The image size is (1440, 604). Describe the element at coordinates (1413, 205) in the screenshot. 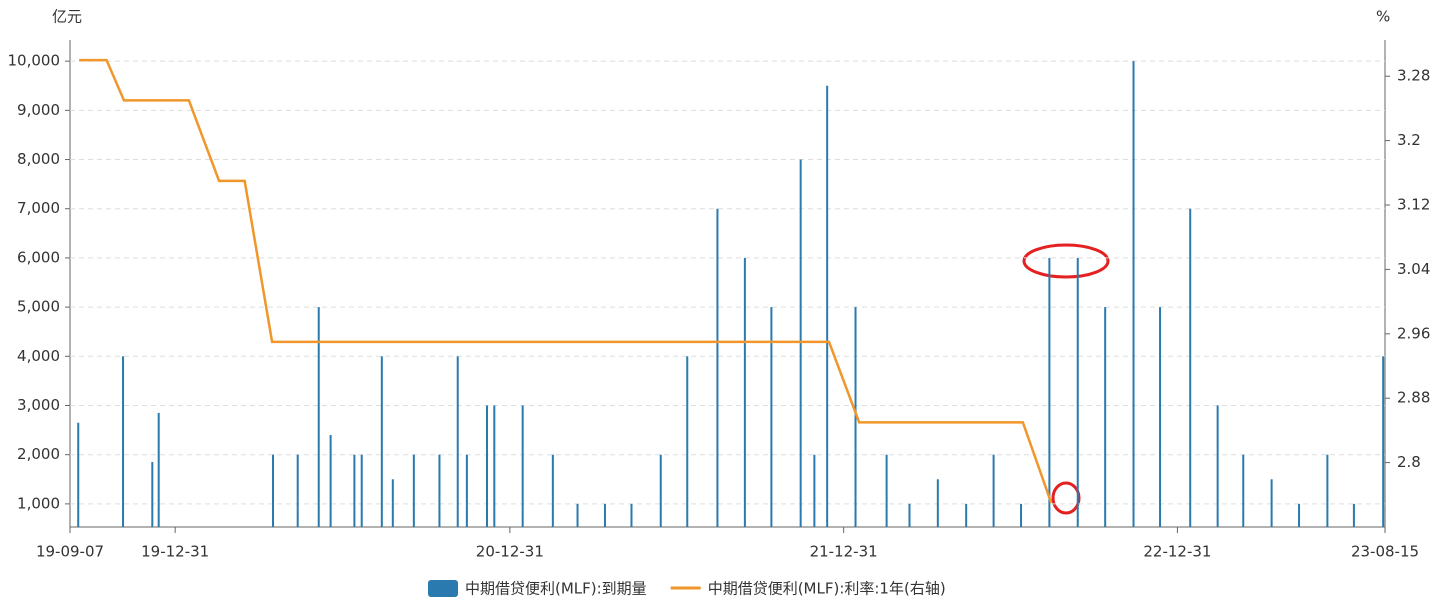

I see `y2-tick-label: 3.12` at that location.